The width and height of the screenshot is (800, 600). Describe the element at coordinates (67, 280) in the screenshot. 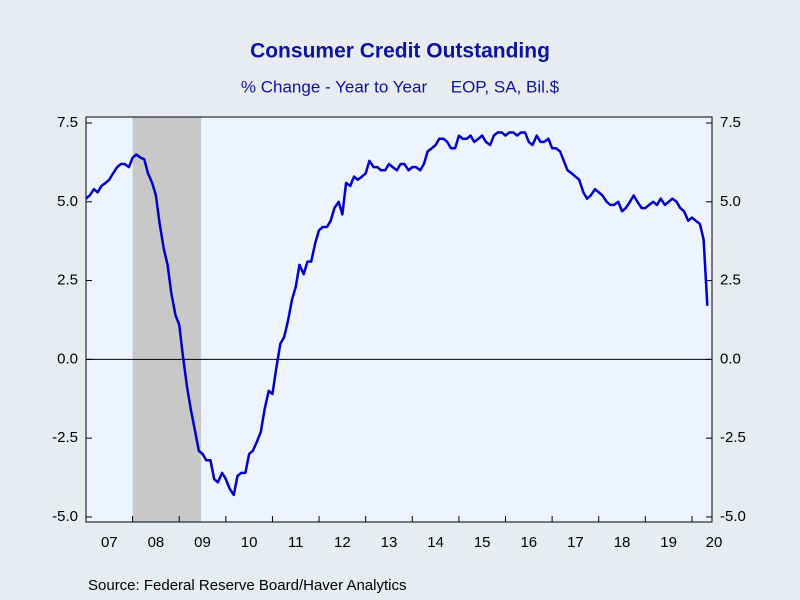

I see `y-tick-label: 2.5` at that location.